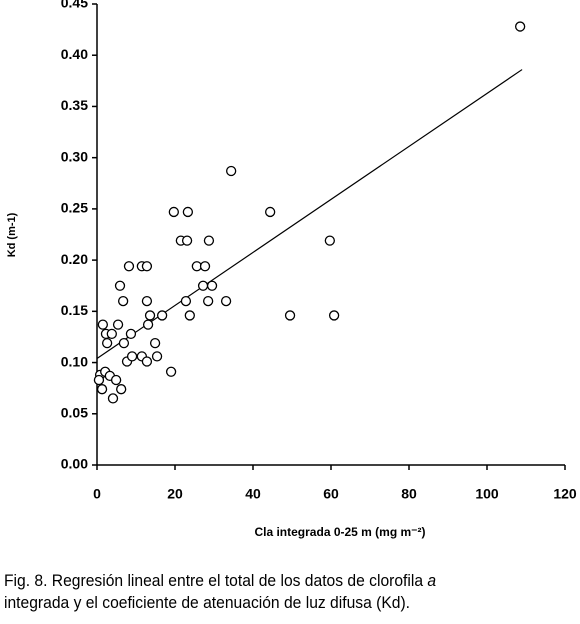 The image size is (580, 624). I want to click on y-tick-label: 0.10, so click(74, 361).